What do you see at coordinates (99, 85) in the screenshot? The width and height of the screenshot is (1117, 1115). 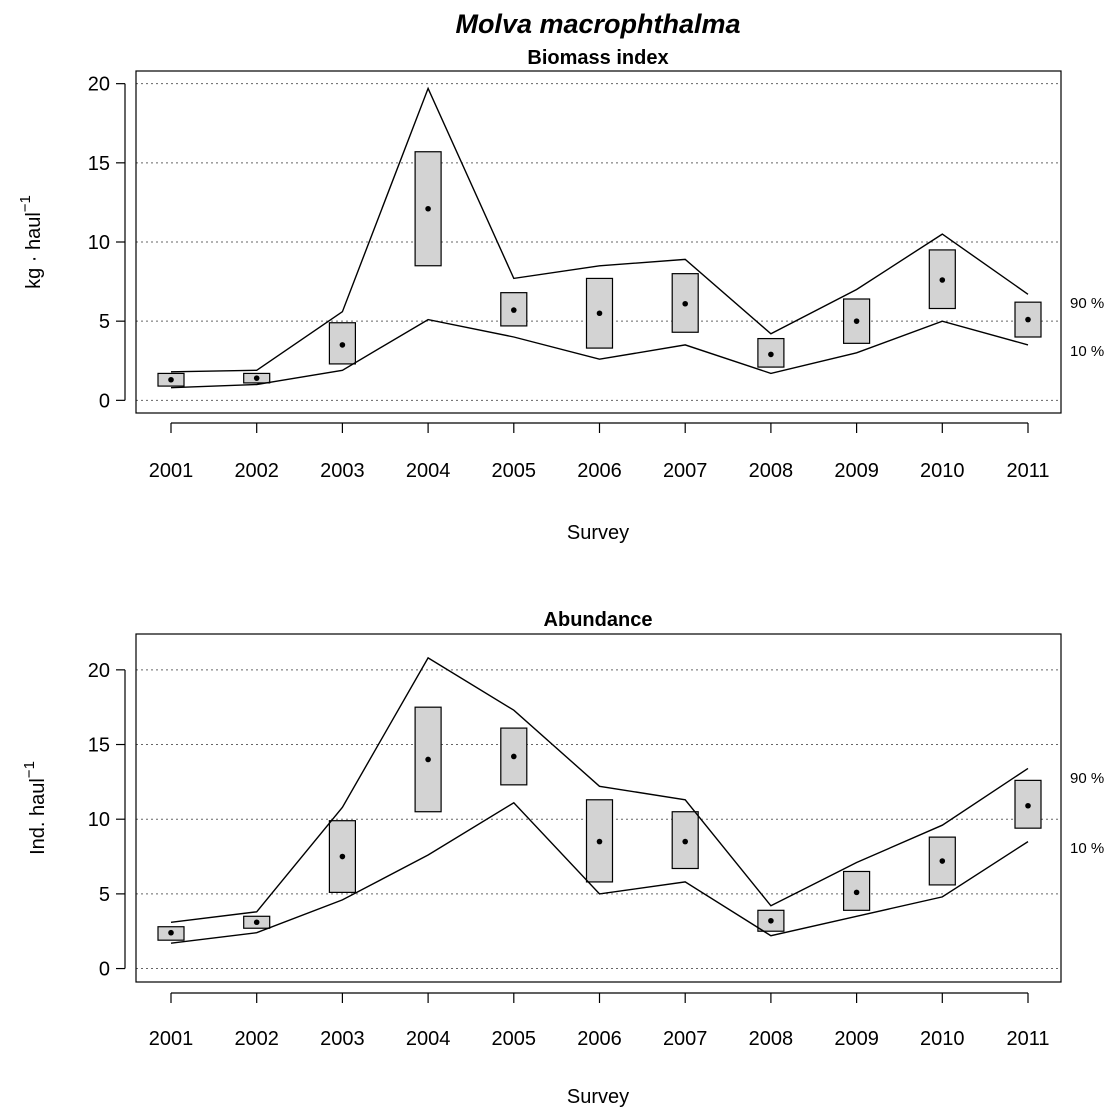 I see `biomass-y-tick-label: 20` at bounding box center [99, 85].